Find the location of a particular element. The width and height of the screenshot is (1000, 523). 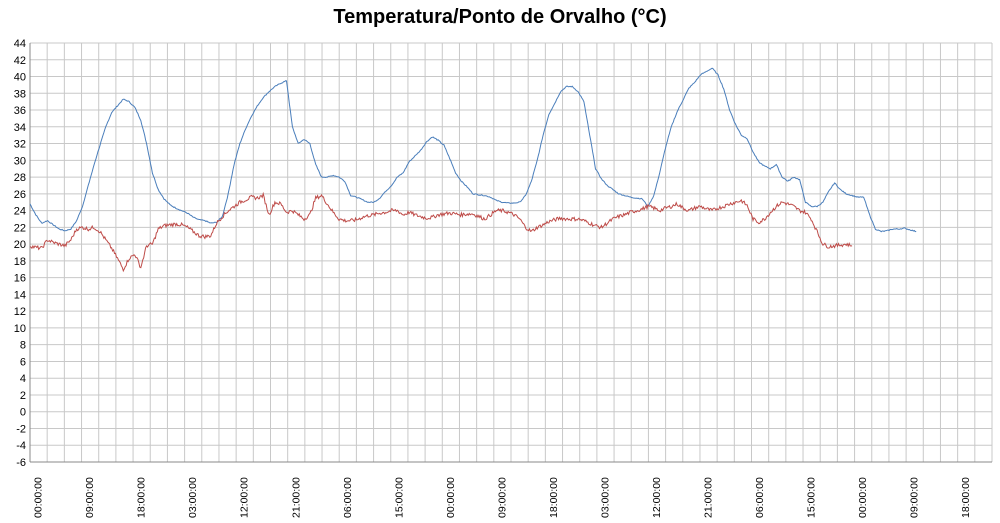

y-tick-label: 18 is located at coordinates (20, 262).